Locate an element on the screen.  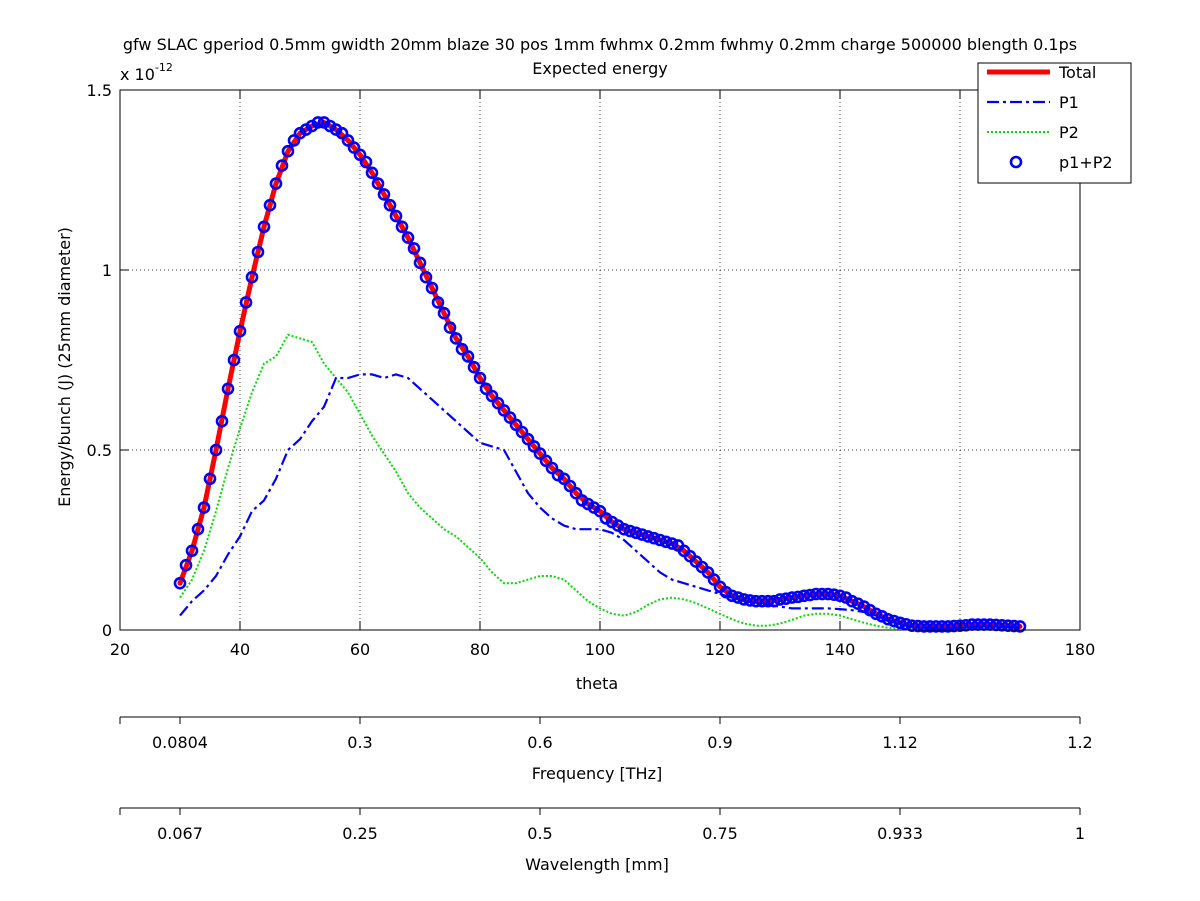
x-tick-label: 180 is located at coordinates (1080, 649).